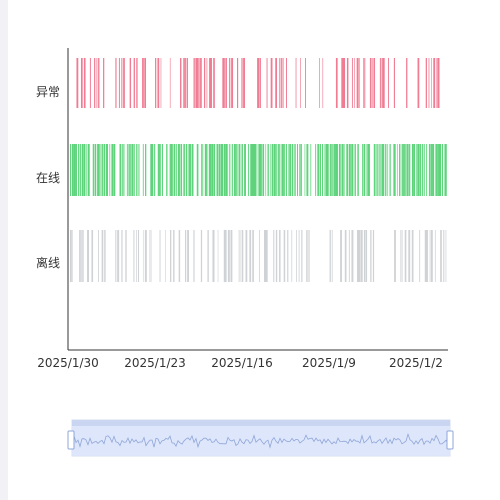  I want to click on left-panel-edge, so click(4, 250).